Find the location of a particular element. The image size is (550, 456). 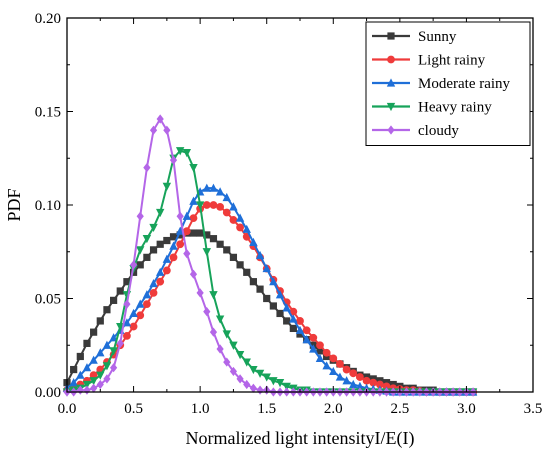

legend-entry-moderate-rainy: Moderate rainy is located at coordinates (441, 84).